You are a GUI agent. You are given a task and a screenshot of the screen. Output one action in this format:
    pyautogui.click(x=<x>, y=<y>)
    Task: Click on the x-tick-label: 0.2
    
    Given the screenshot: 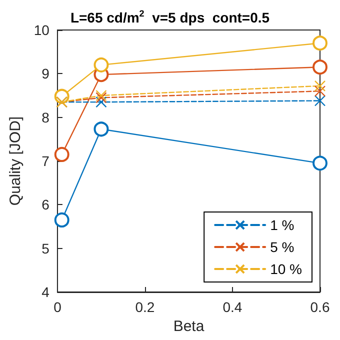 What is the action you would take?
    pyautogui.click(x=145, y=307)
    